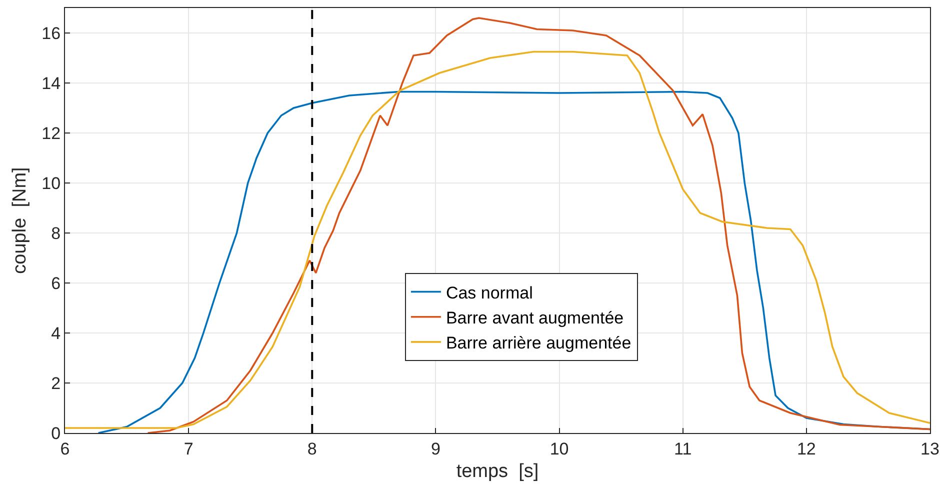  Describe the element at coordinates (559, 448) in the screenshot. I see `x-tick-label: 10` at that location.